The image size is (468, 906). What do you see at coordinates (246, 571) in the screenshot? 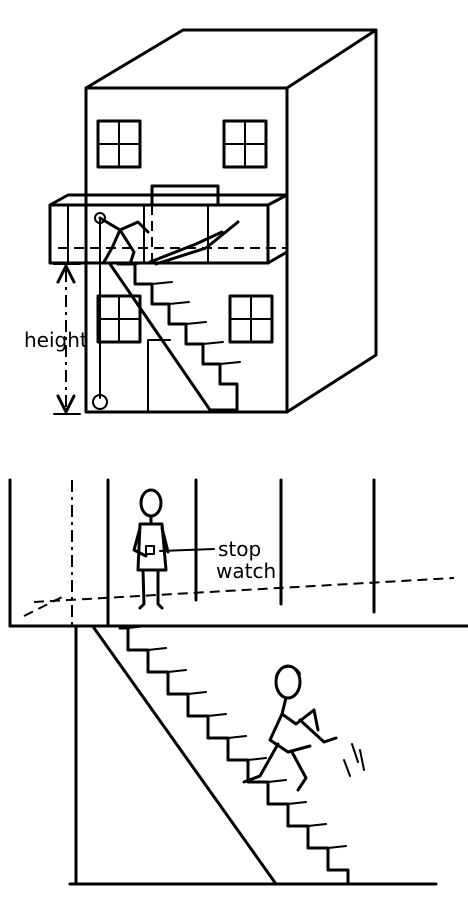
I see `watch-label: watch` at bounding box center [246, 571].